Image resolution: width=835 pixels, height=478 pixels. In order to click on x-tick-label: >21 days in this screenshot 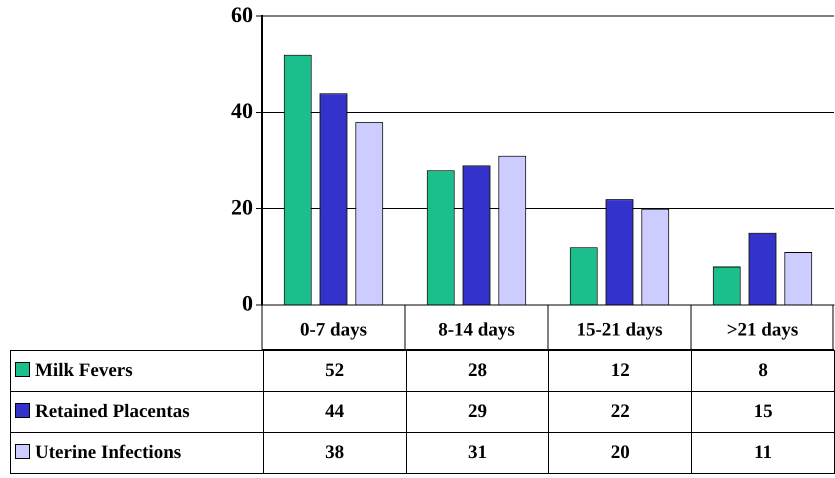, I will do `click(762, 329)`.